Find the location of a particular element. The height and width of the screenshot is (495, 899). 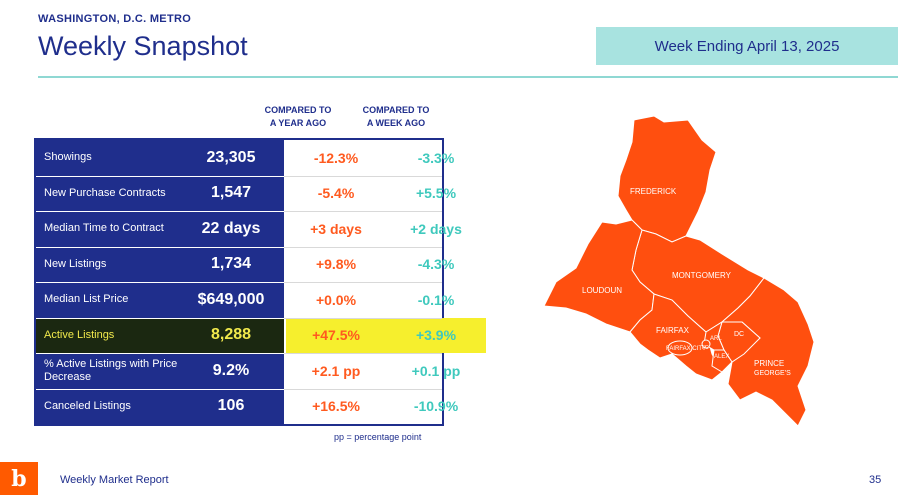

column-header-year-line1: COMPARED TO is located at coordinates (298, 110).